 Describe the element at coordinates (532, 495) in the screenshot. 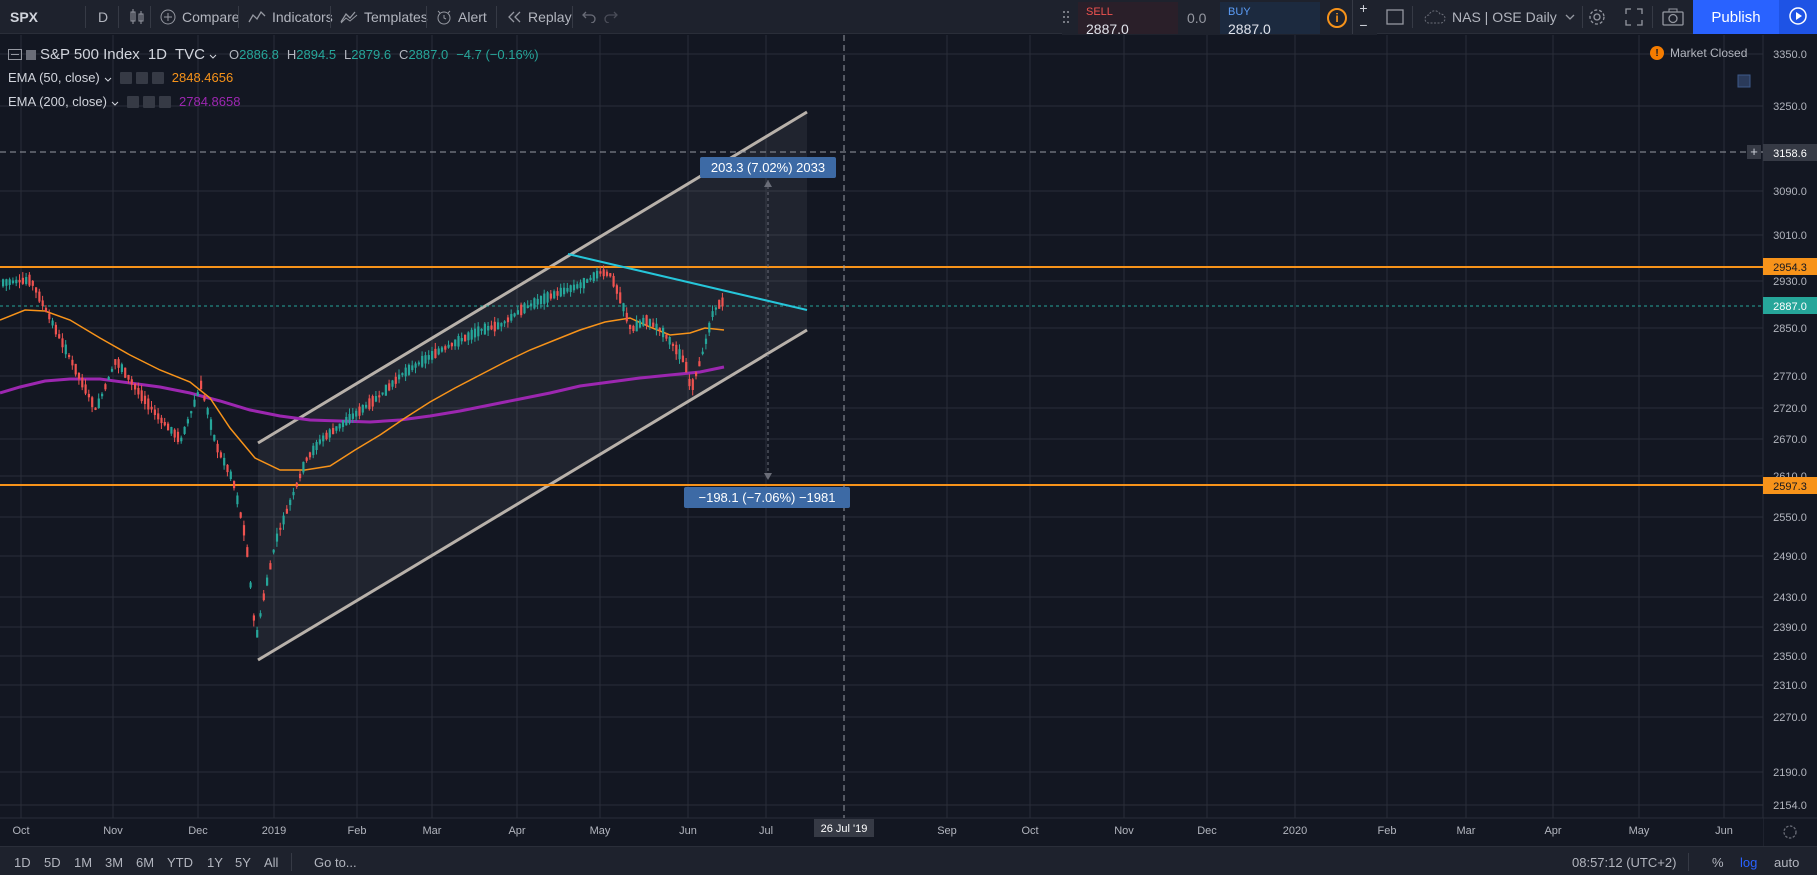

I see `channel-lower-line` at that location.